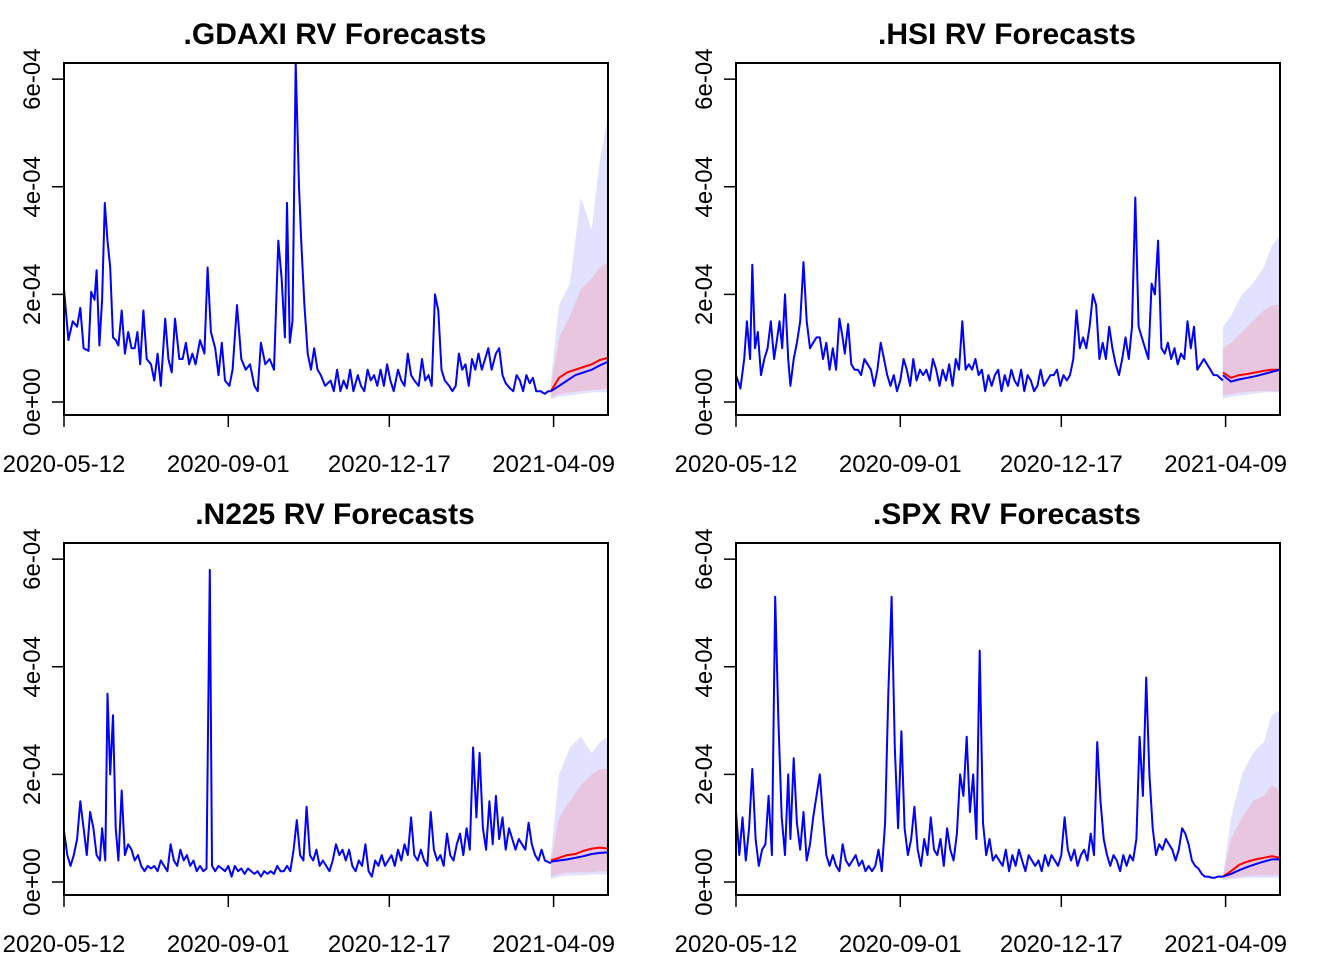  Describe the element at coordinates (1007, 34) in the screenshot. I see `chart-title: .HSI RV Forecasts` at that location.